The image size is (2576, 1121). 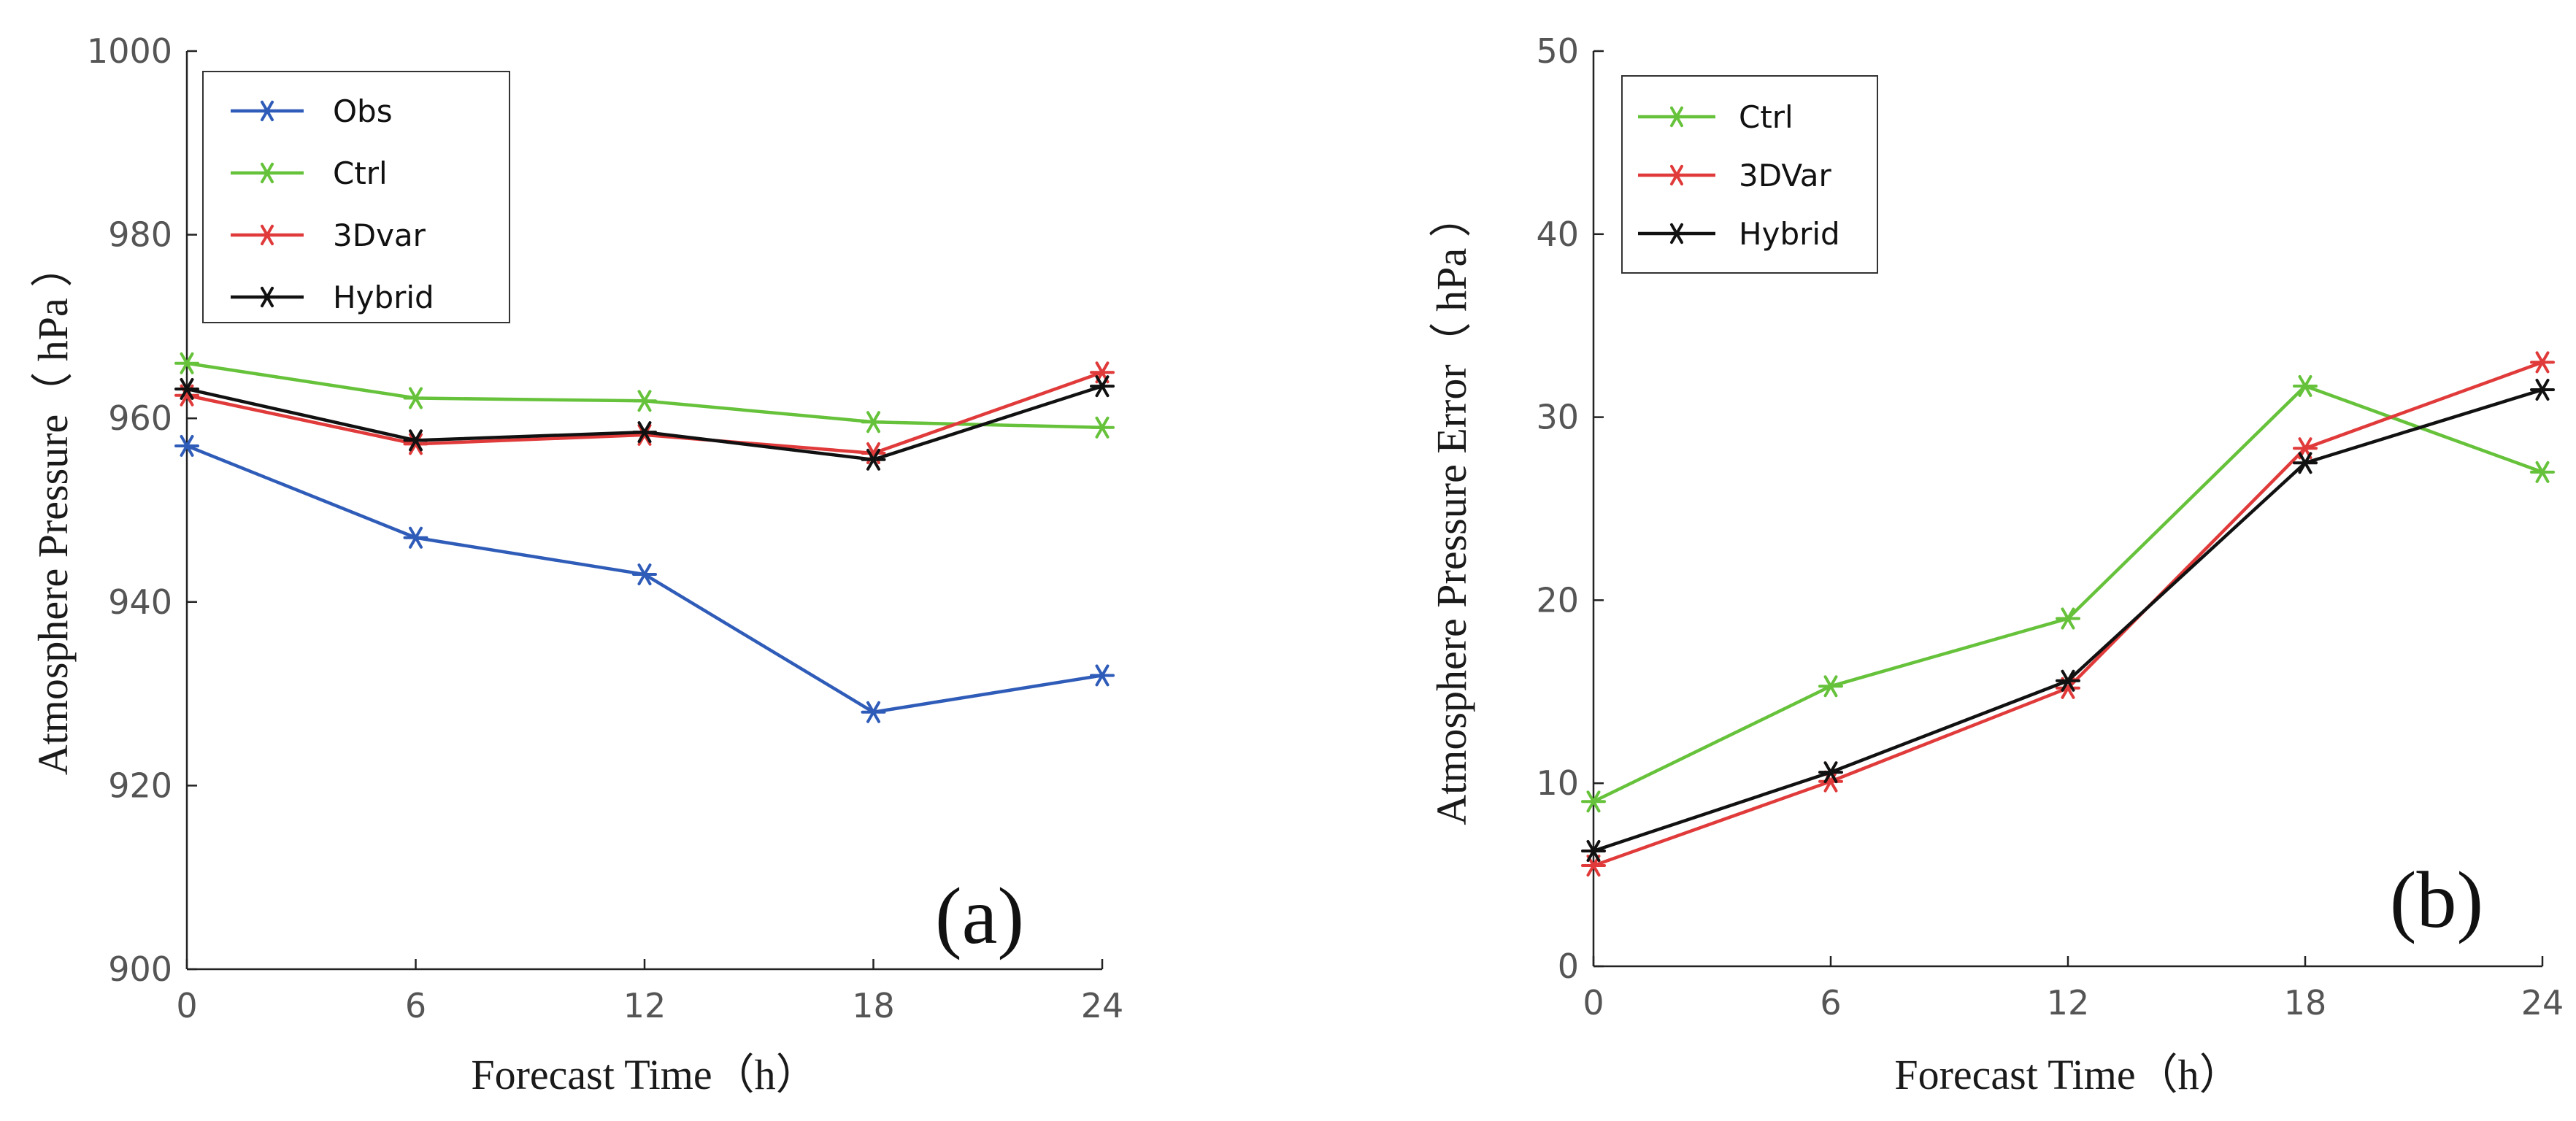 I want to click on legend-a: Obs Ctrl 3Dvar Hybrid, so click(x=356, y=197).